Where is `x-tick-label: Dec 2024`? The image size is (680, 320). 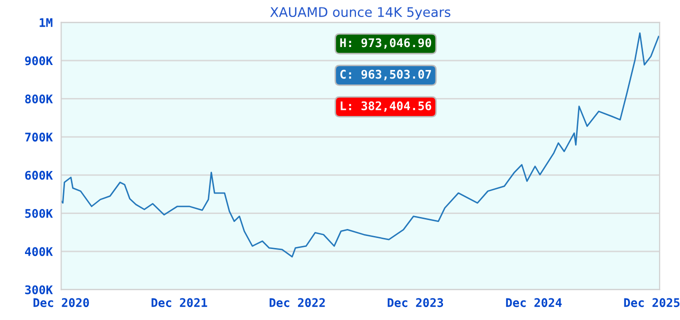 x-tick-label: Dec 2024 is located at coordinates (534, 303).